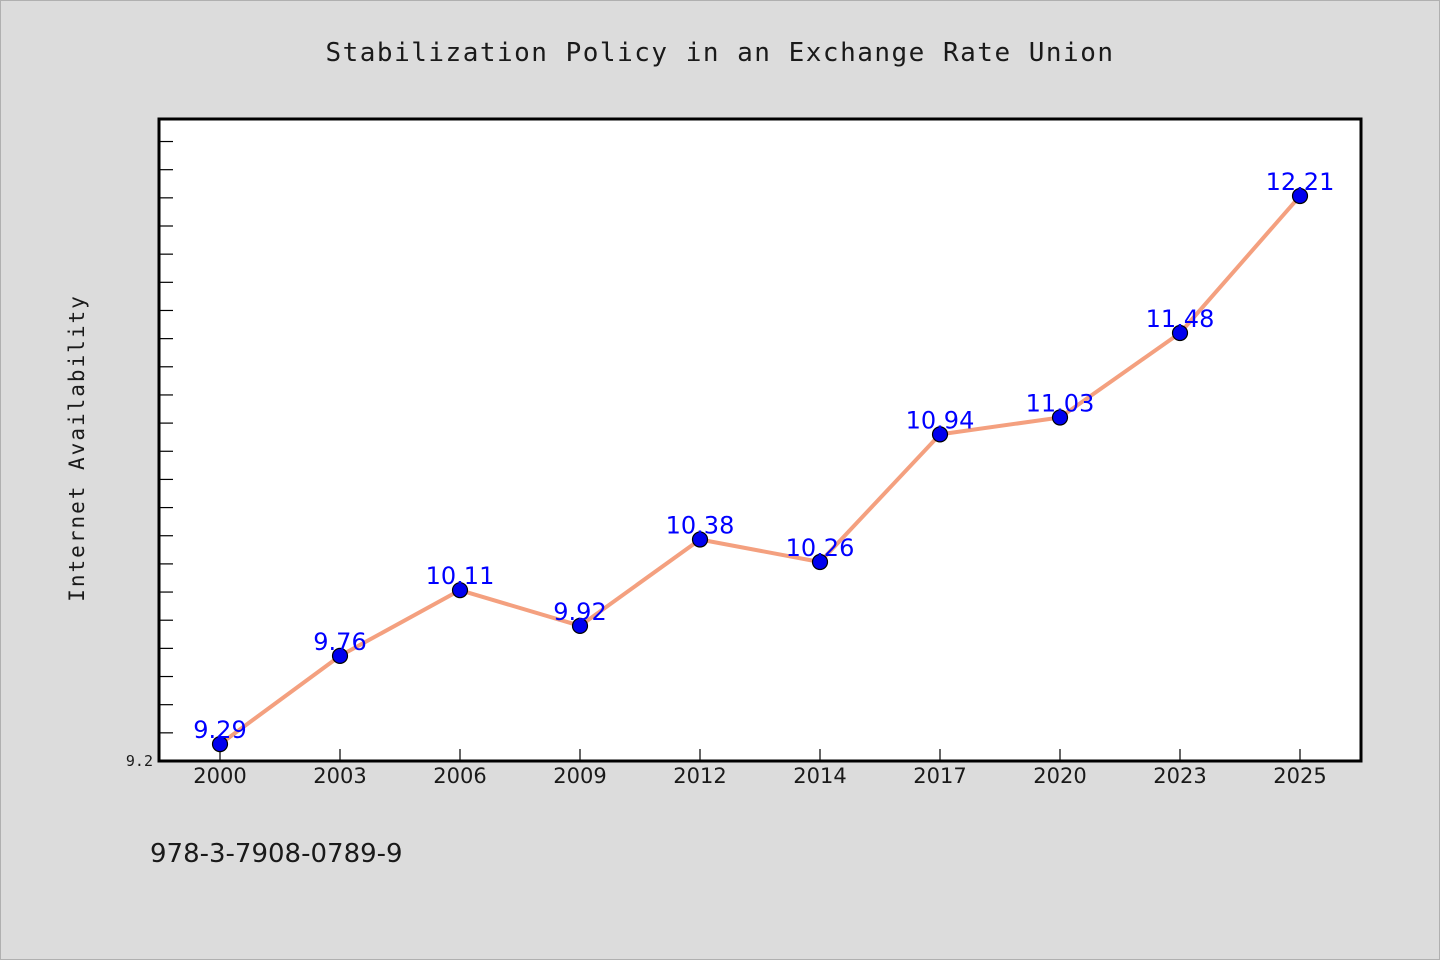  I want to click on data-label: 10.11, so click(460, 576).